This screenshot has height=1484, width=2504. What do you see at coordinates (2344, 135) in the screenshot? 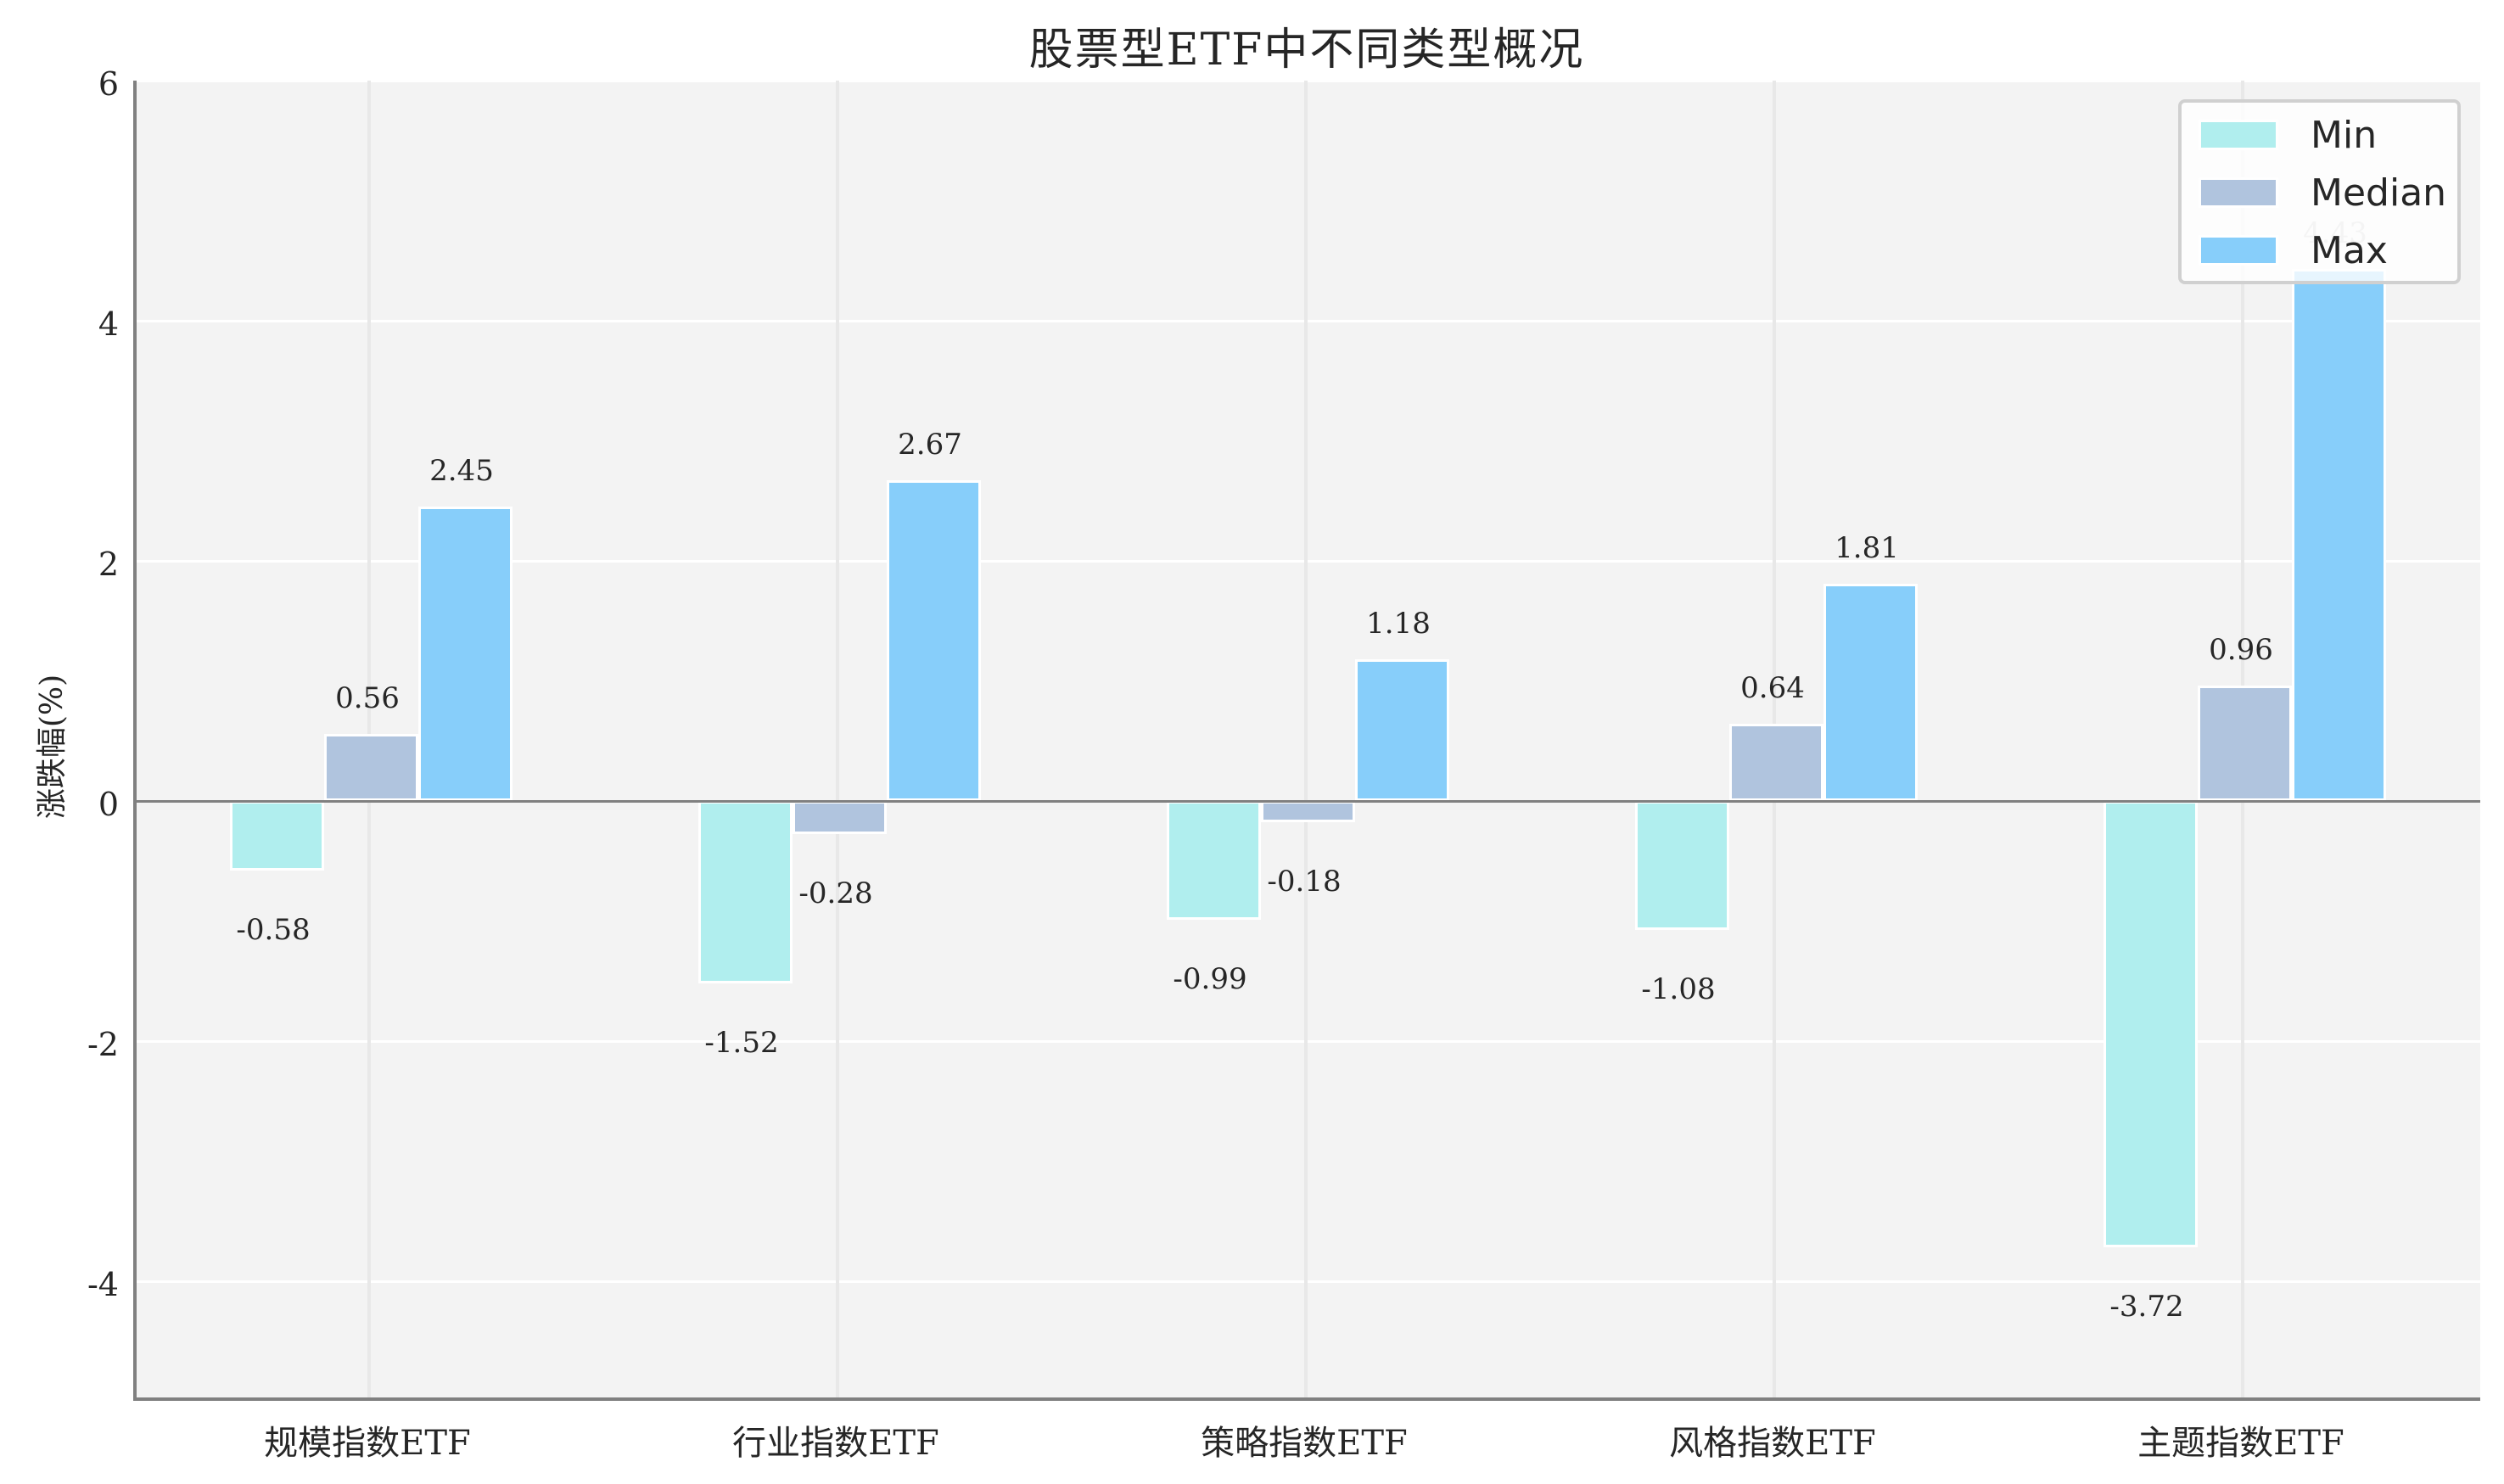
I see `legend-label: Min` at bounding box center [2344, 135].